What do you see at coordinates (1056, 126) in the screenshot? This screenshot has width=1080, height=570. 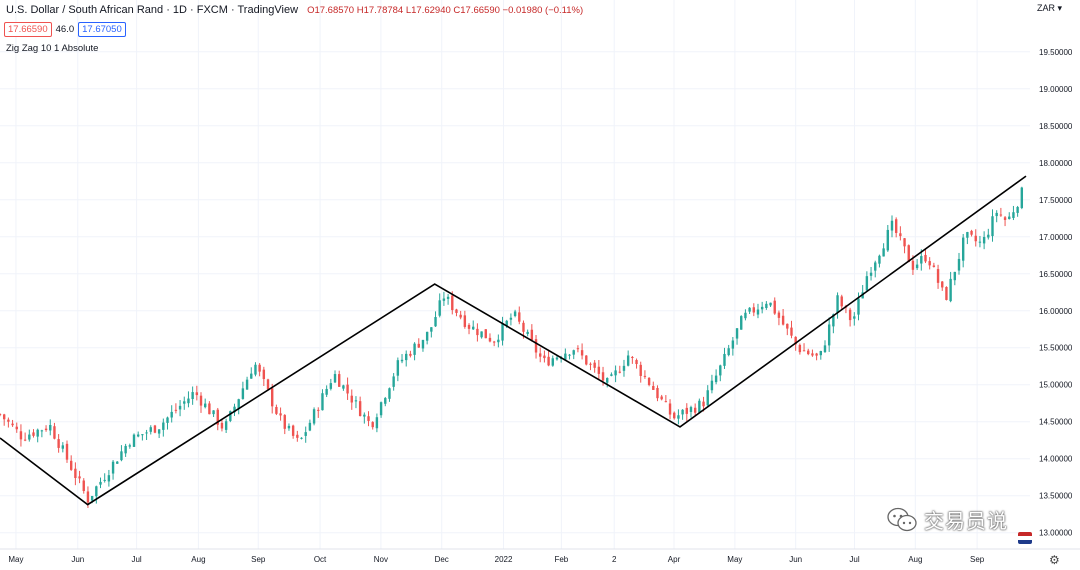 I see `price-tick-label: 18.50000` at bounding box center [1056, 126].